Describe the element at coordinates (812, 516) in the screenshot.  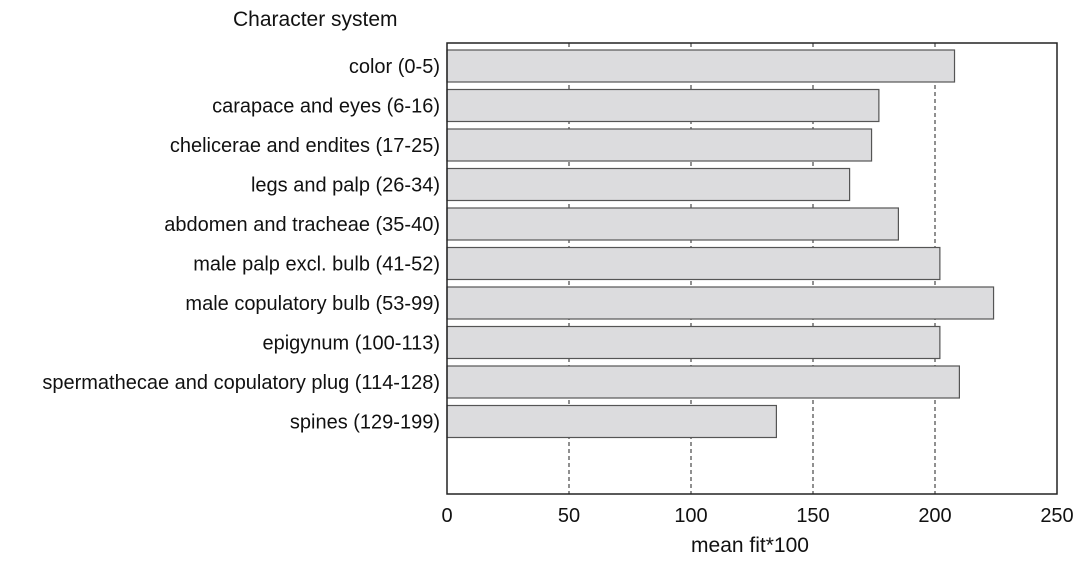
I see `x-tick-label: 150` at that location.